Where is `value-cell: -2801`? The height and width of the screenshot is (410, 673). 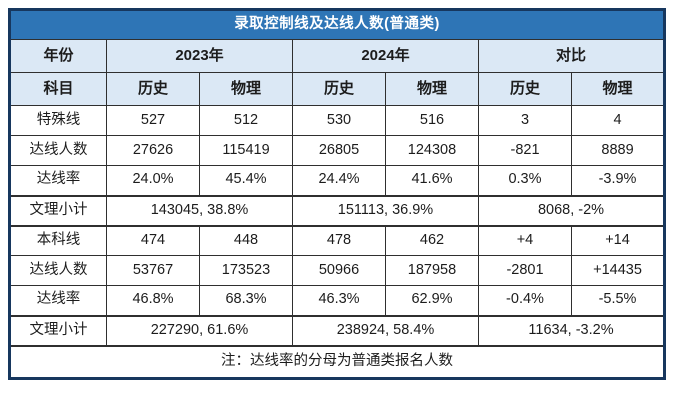 value-cell: -2801 is located at coordinates (525, 270).